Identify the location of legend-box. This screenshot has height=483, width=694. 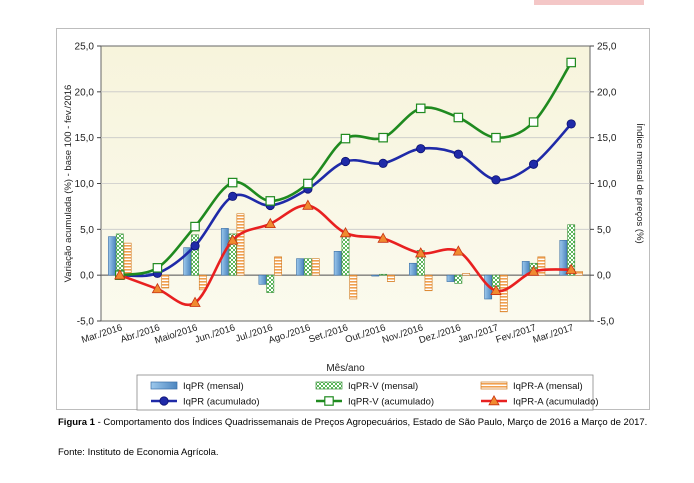
(365, 392).